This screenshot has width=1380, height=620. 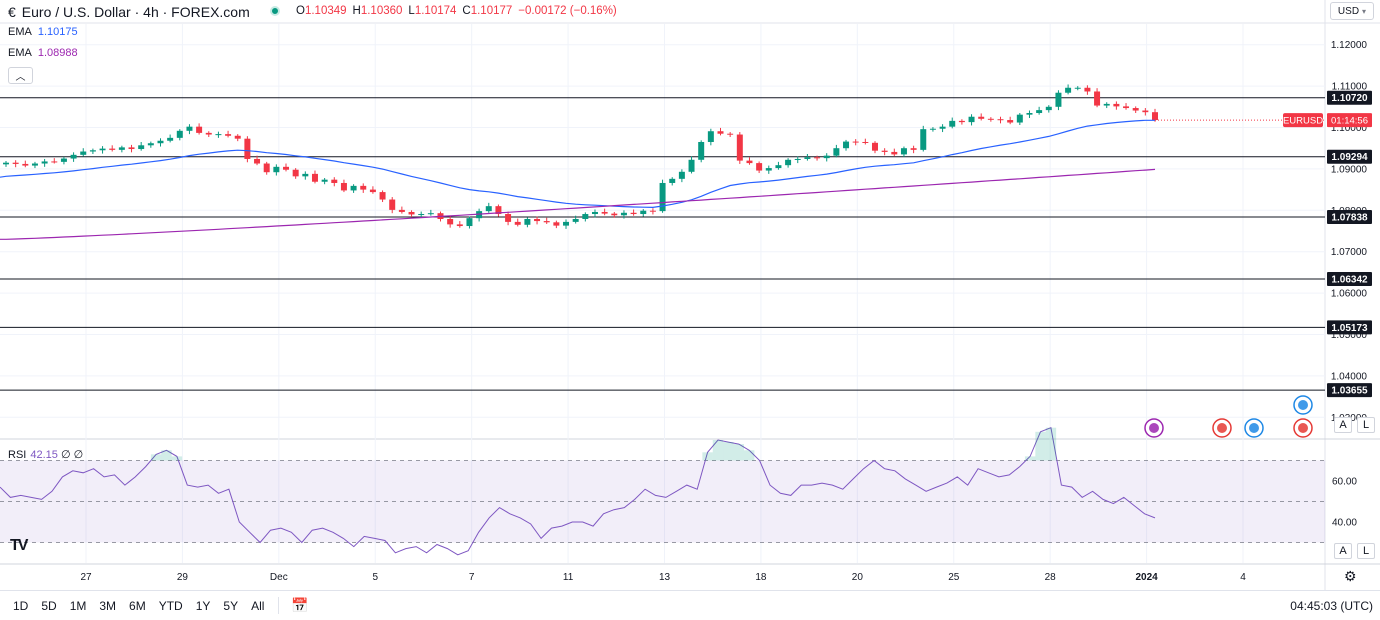 I want to click on tradingview-logo: TV, so click(x=19, y=545).